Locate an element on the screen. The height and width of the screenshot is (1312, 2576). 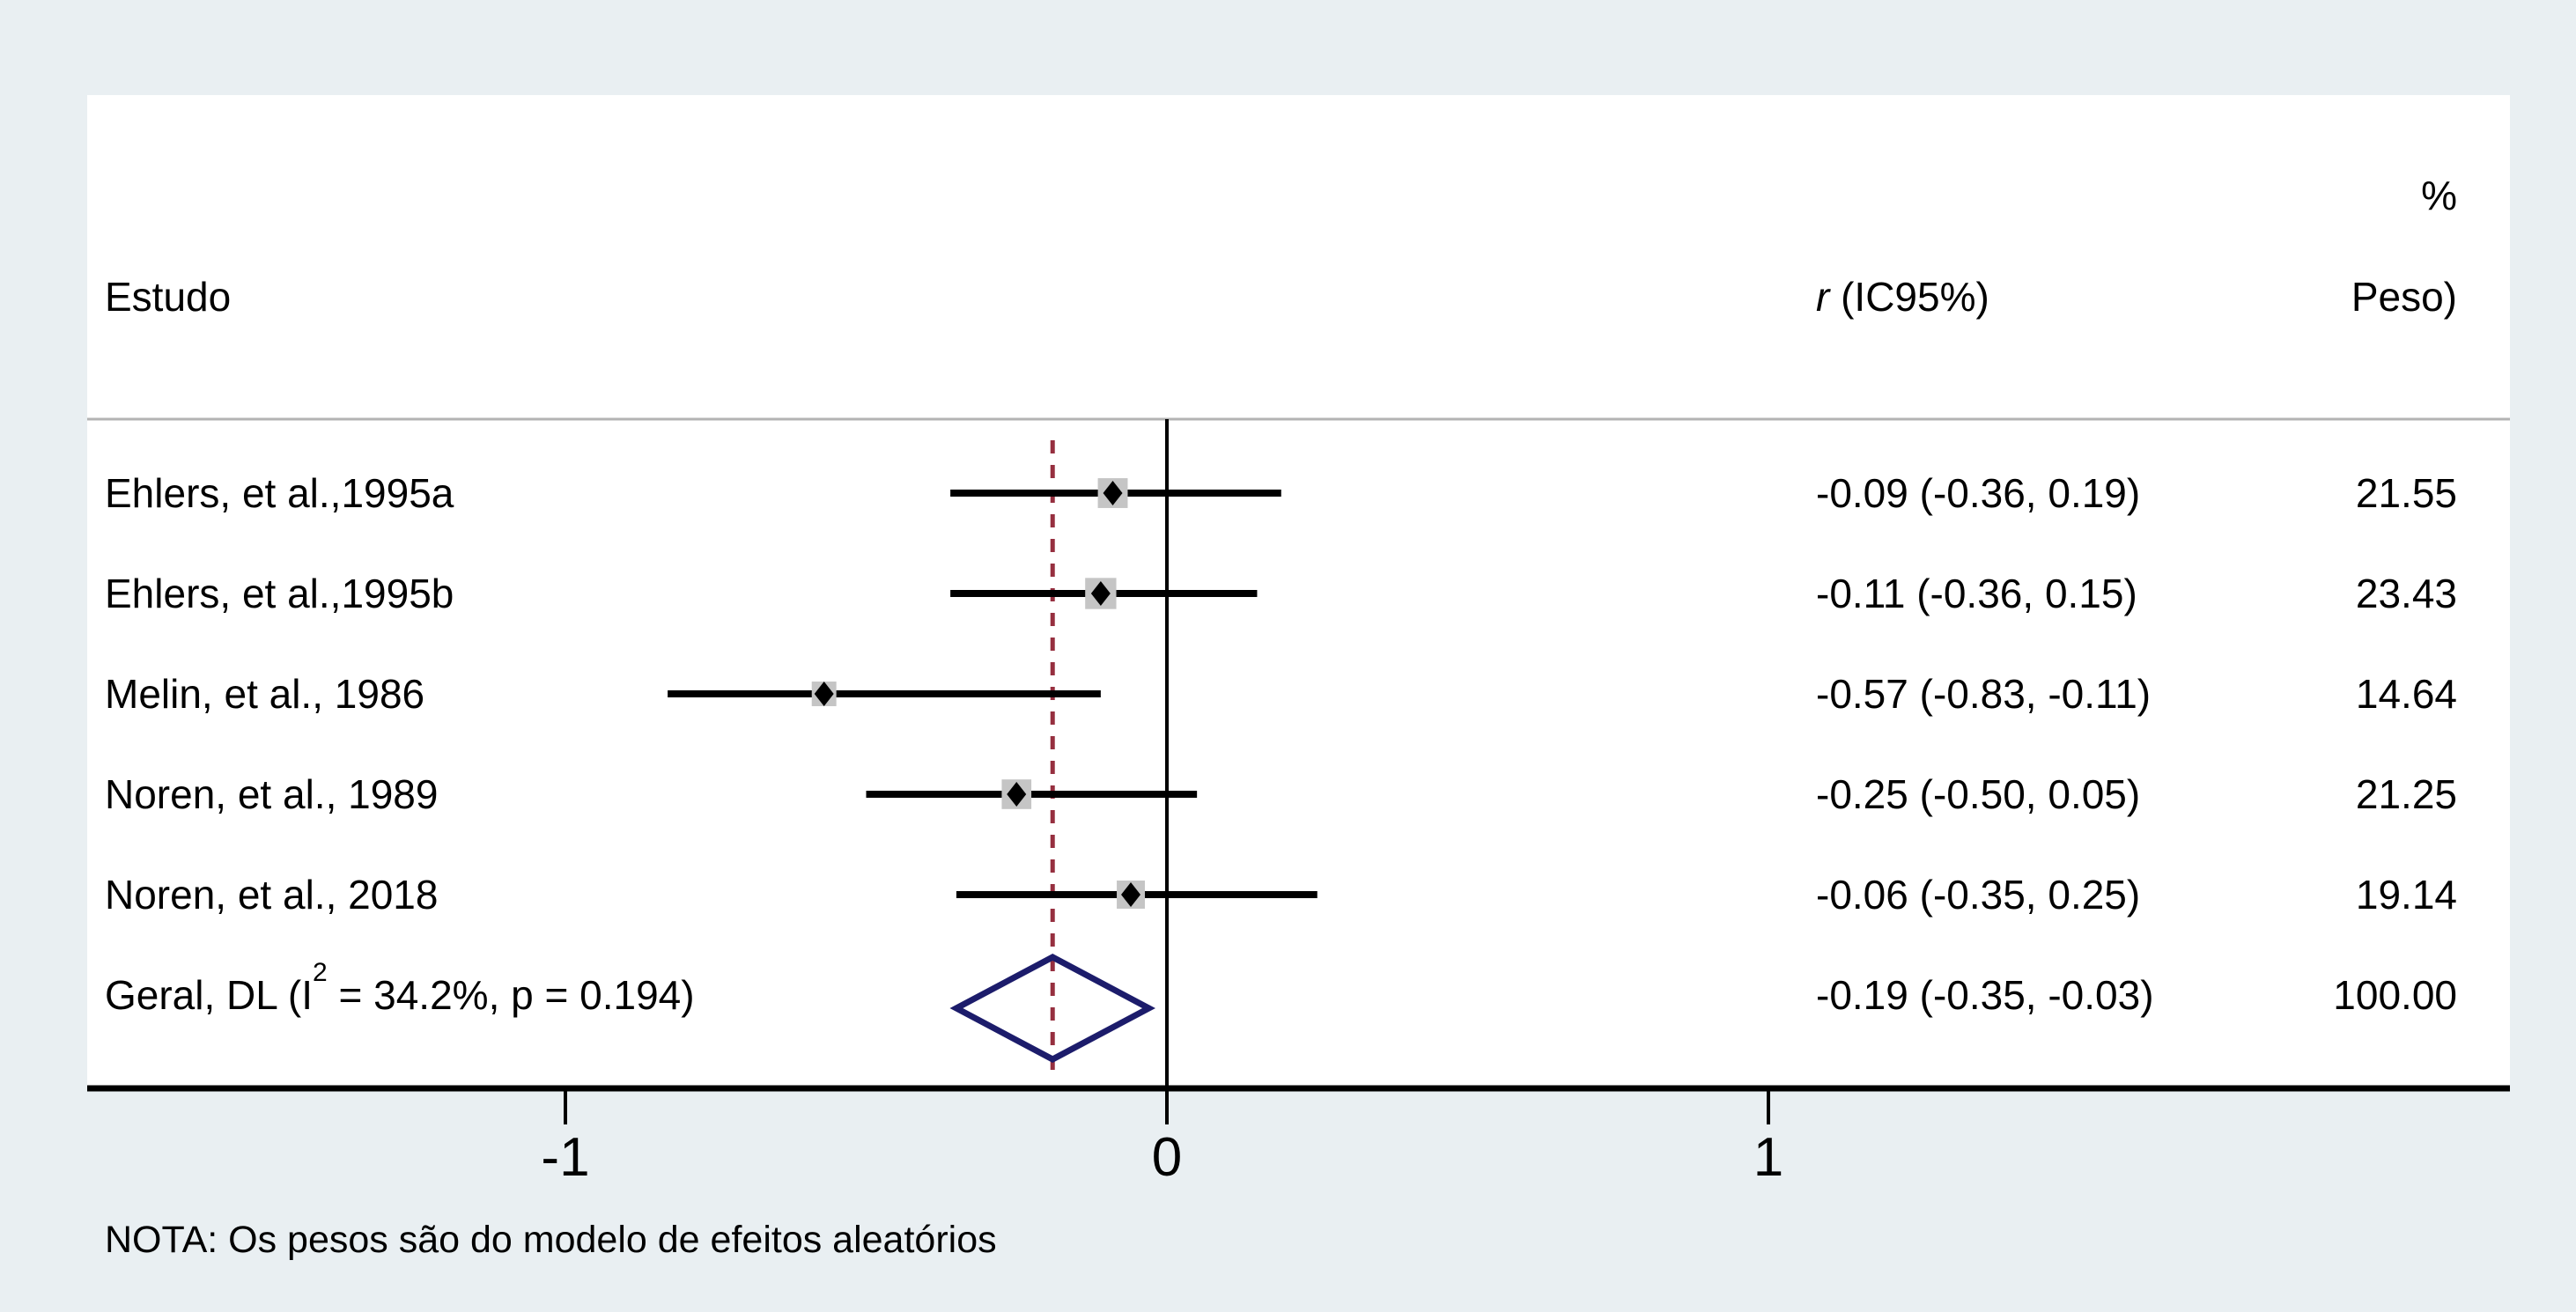
effect-estimate-label: -0.06 (-0.35, 0.25) is located at coordinates (1978, 895).